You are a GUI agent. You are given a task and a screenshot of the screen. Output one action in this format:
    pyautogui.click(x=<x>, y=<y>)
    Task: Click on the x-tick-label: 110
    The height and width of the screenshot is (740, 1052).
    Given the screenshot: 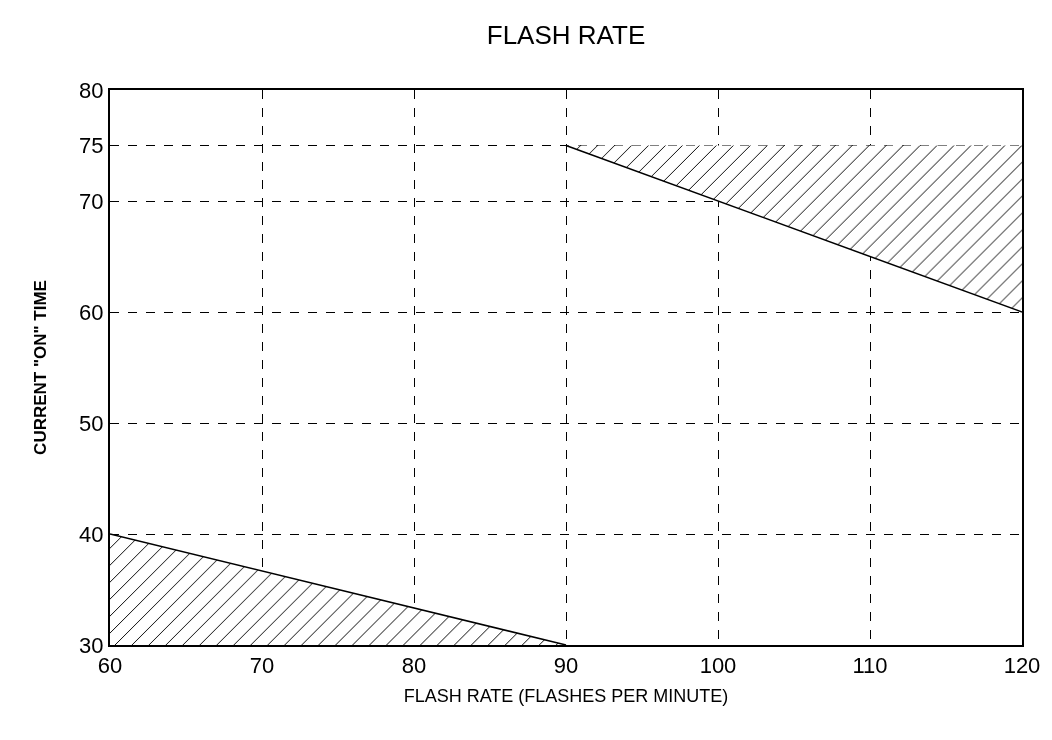 What is the action you would take?
    pyautogui.click(x=870, y=666)
    